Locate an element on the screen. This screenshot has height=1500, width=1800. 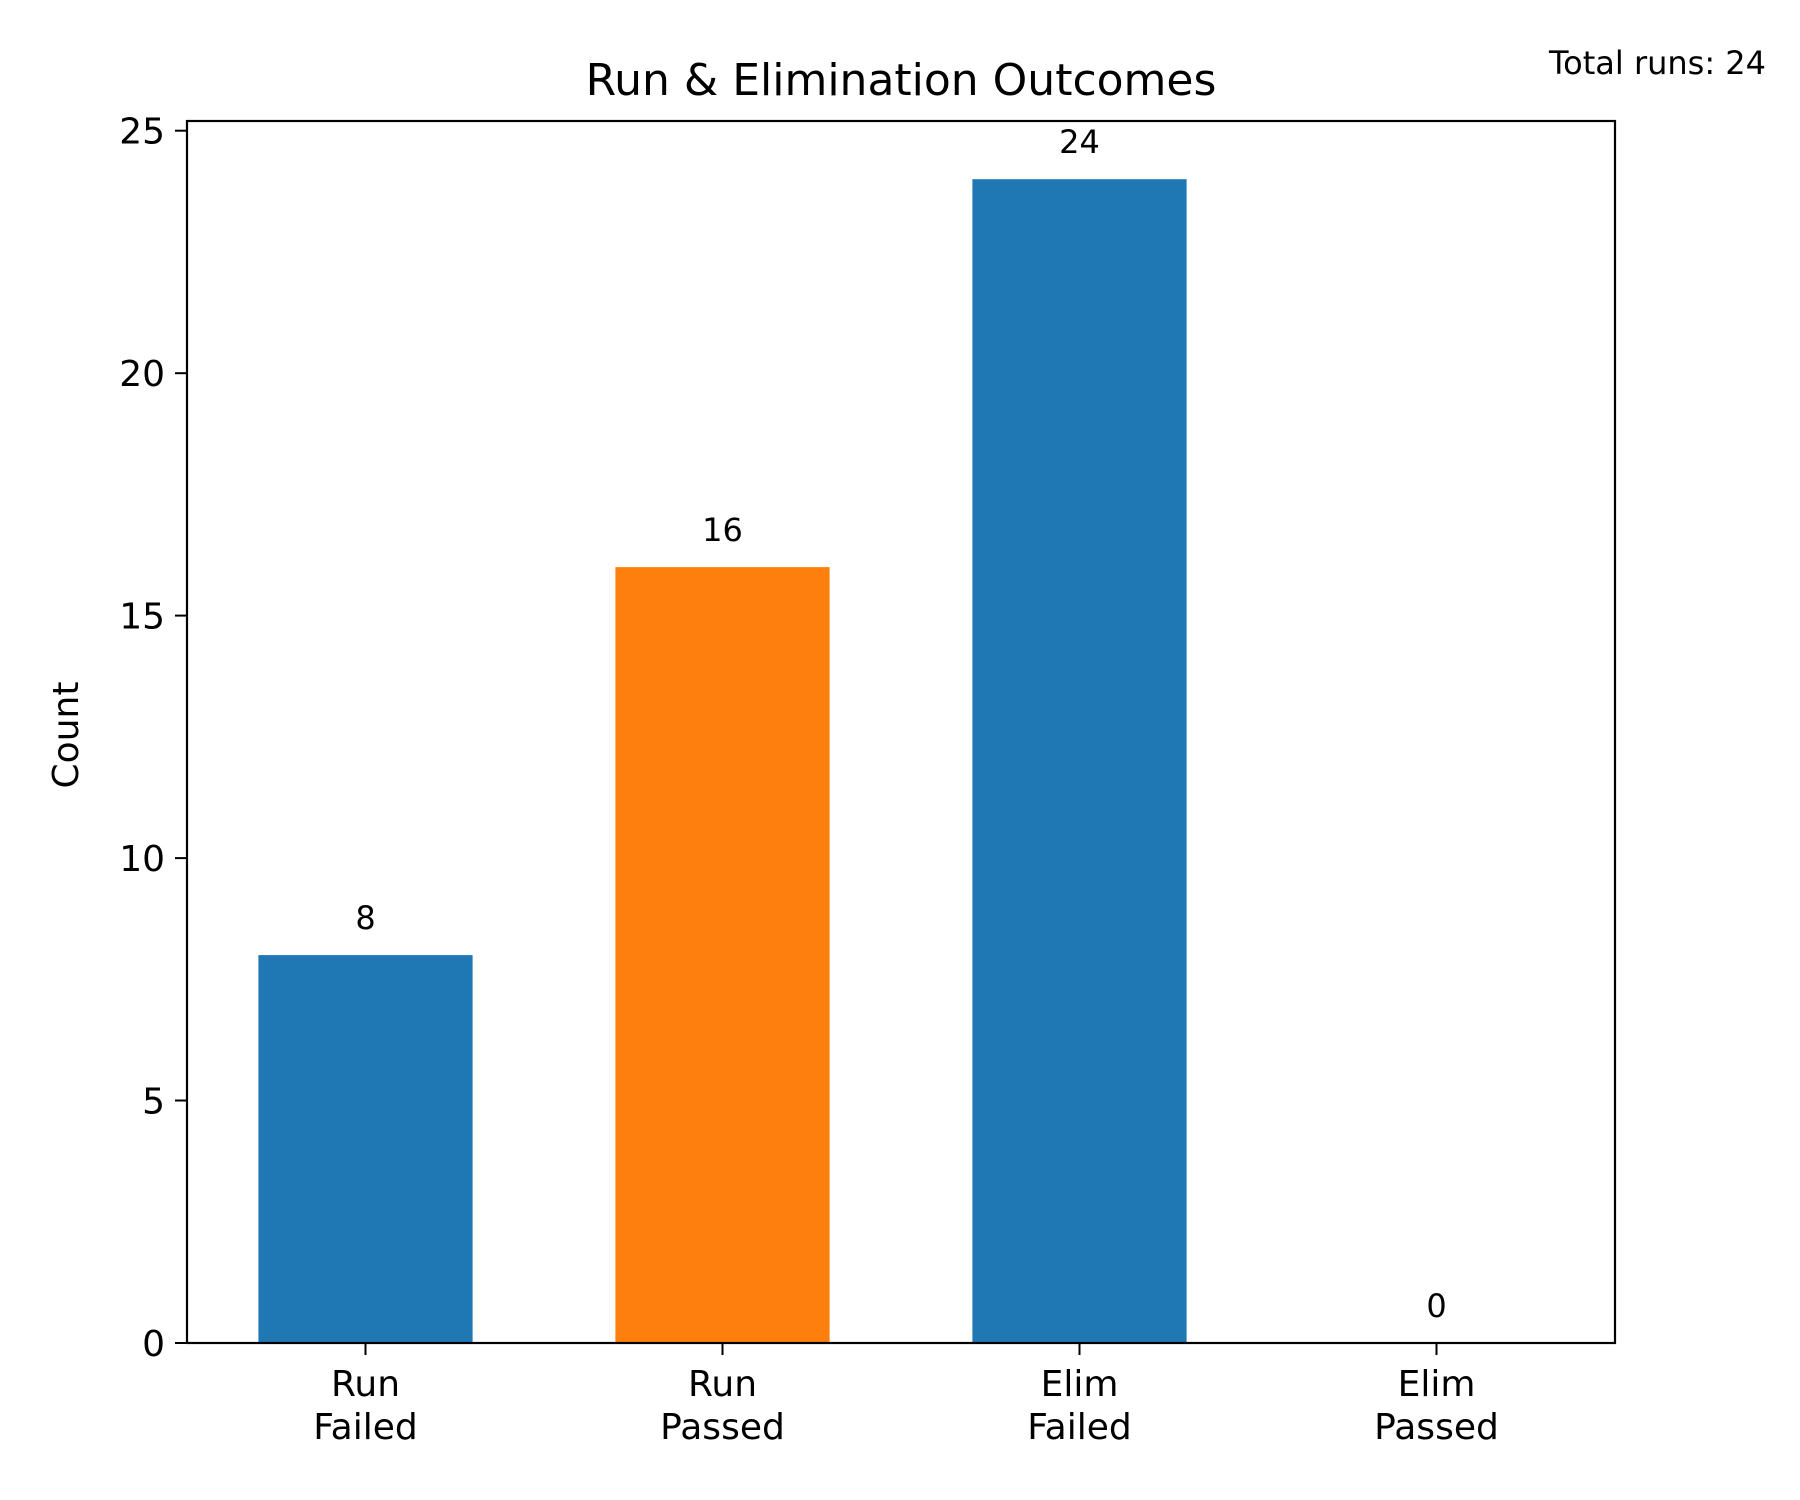
x-tick-label-3: Elim Passed is located at coordinates (1436, 1406).